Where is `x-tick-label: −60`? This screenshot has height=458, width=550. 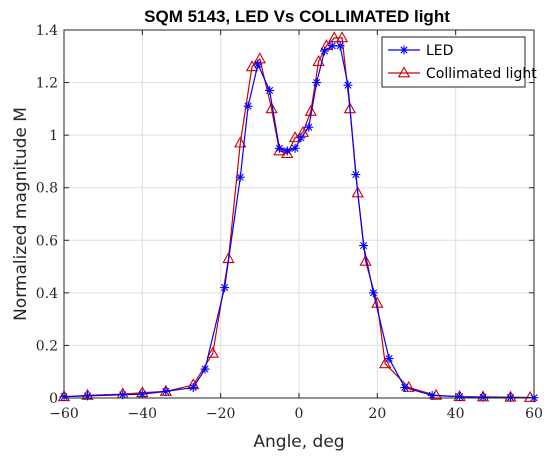
x-tick-label: −60 is located at coordinates (64, 414).